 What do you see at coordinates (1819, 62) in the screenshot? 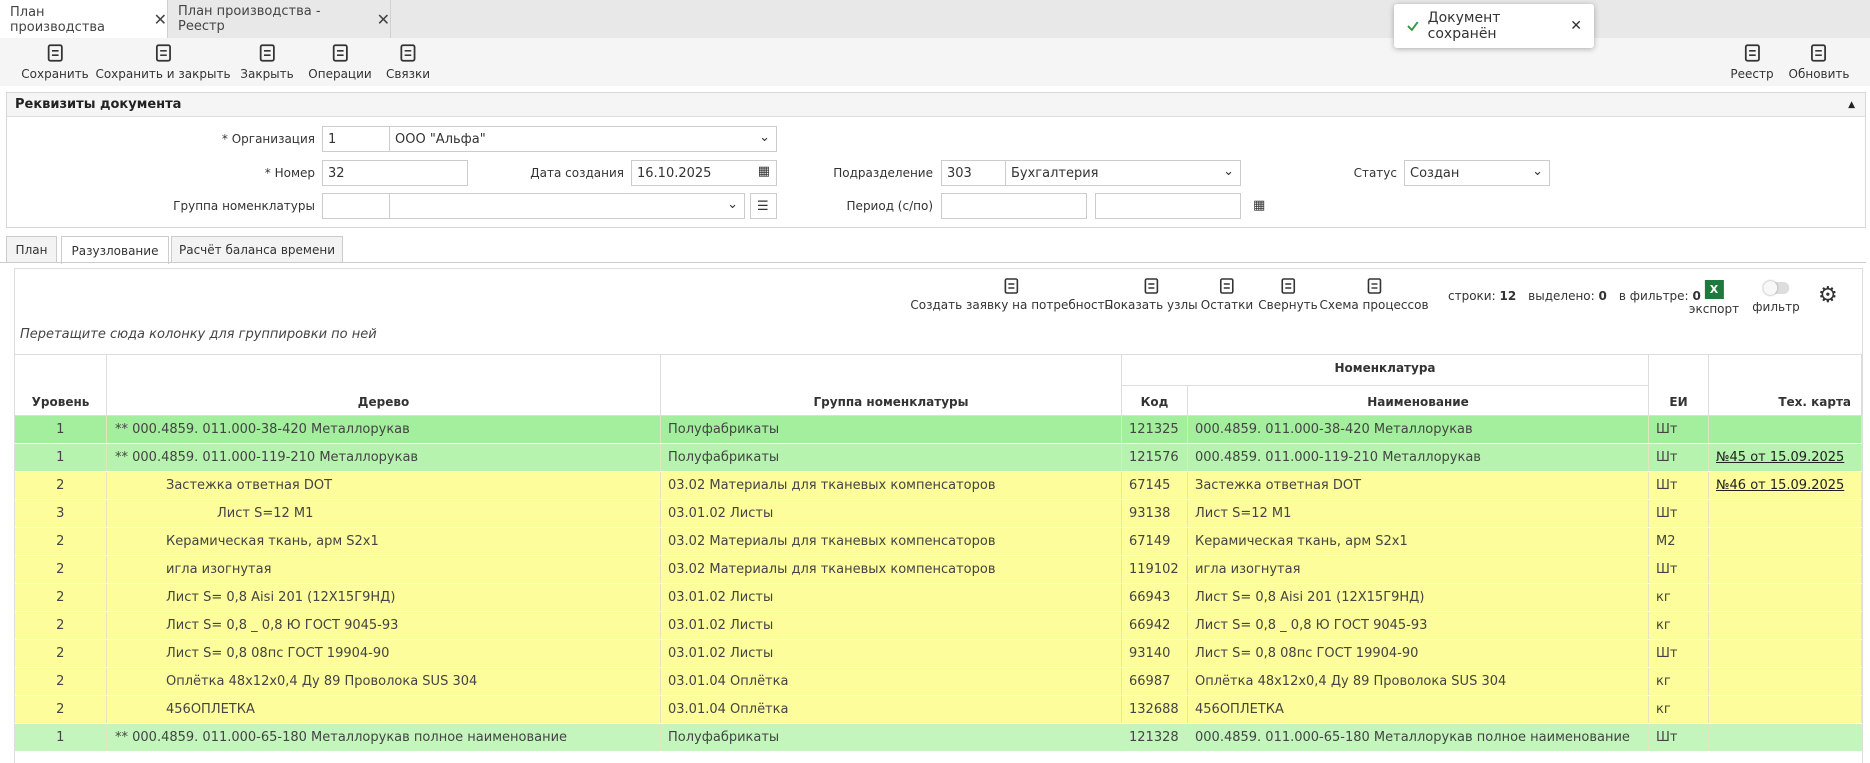
I see `toolbar-button: Обновить` at bounding box center [1819, 62].